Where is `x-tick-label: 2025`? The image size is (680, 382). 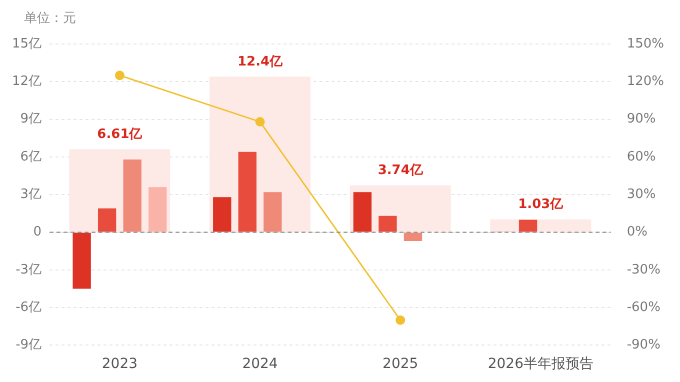
x-tick-label: 2025 is located at coordinates (400, 364).